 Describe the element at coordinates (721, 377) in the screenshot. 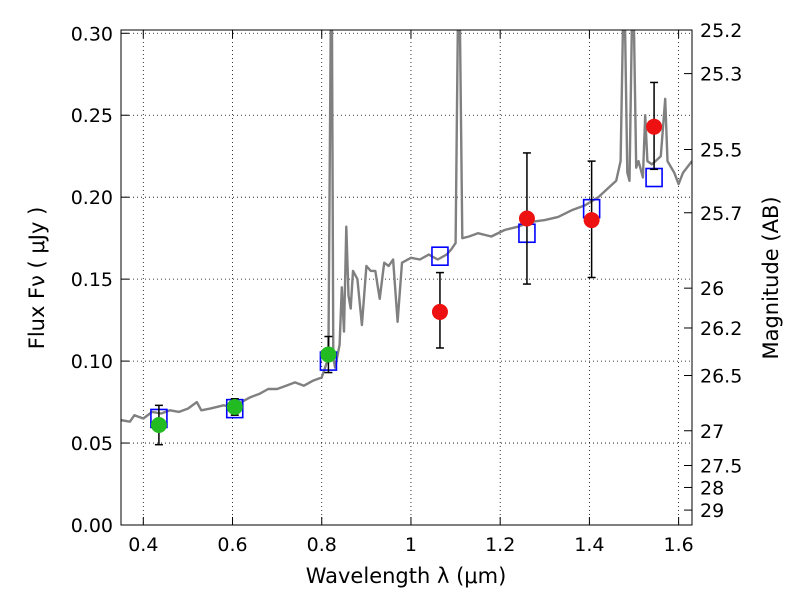

I see `right-tick-label: 26.5` at that location.